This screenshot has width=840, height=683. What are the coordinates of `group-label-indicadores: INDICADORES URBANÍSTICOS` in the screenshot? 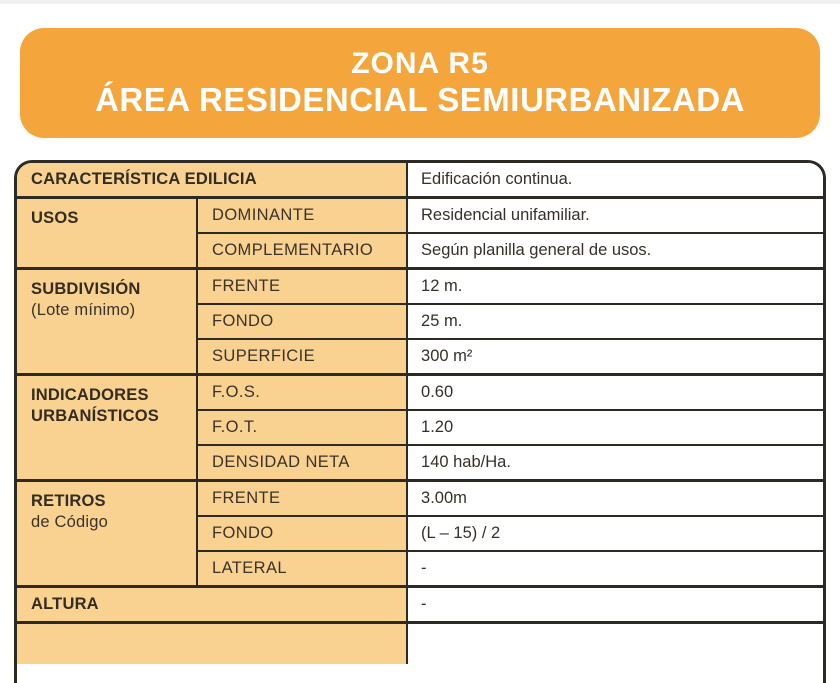 It's located at (107, 427).